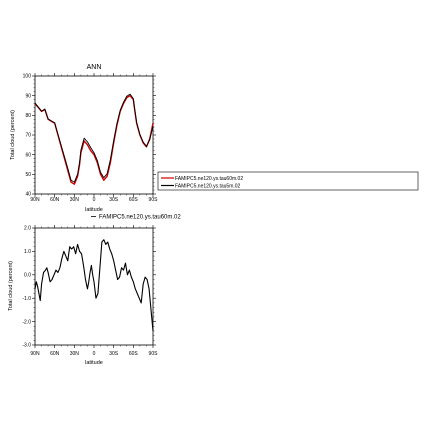 This screenshot has width=428, height=428. Describe the element at coordinates (114, 354) in the screenshot. I see `chart2-xtick-label: 30S` at that location.